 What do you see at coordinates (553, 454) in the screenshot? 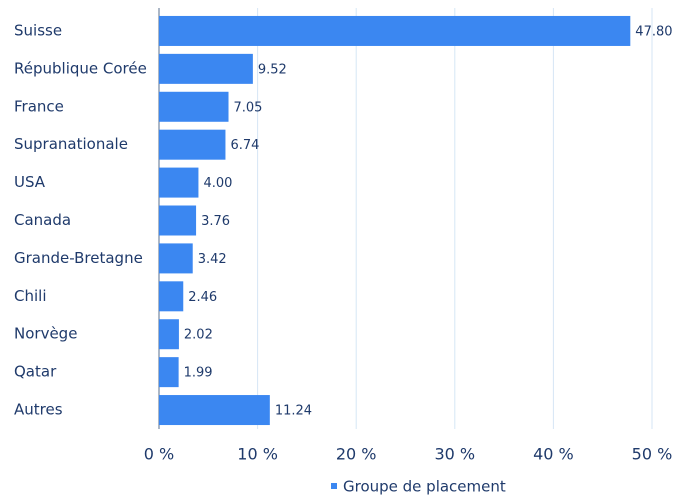
I see `x-tick-label: 40 %` at bounding box center [553, 454].